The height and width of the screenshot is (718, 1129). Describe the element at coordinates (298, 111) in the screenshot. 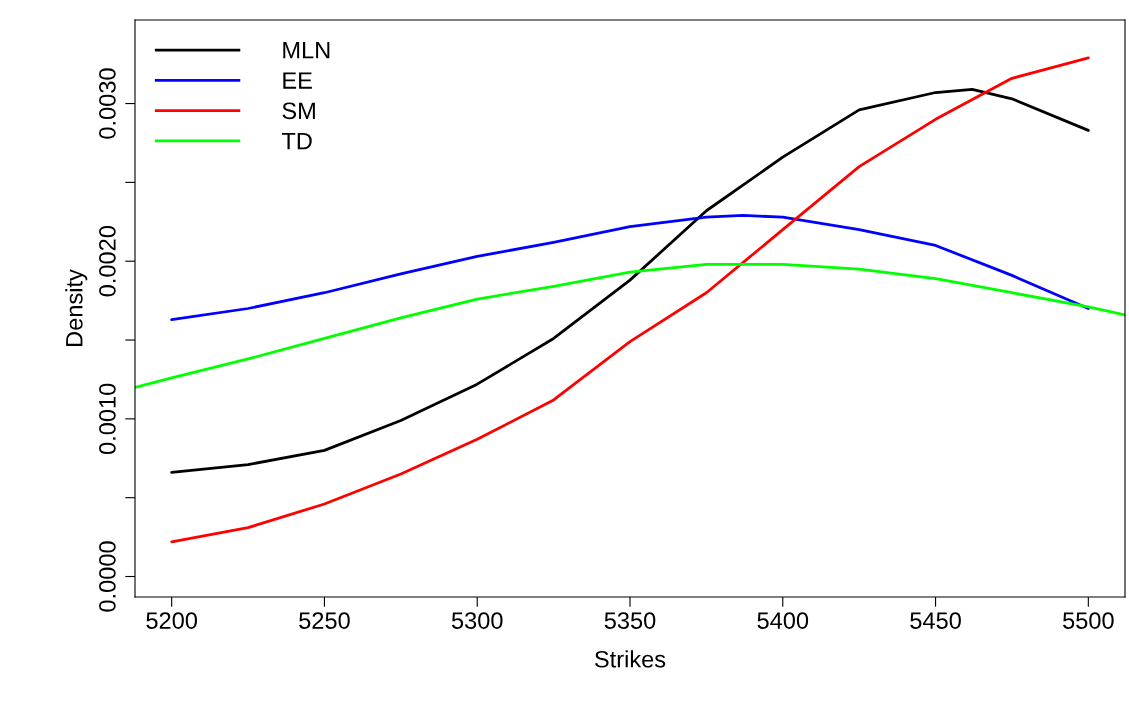

I see `legend-label: SM` at that location.